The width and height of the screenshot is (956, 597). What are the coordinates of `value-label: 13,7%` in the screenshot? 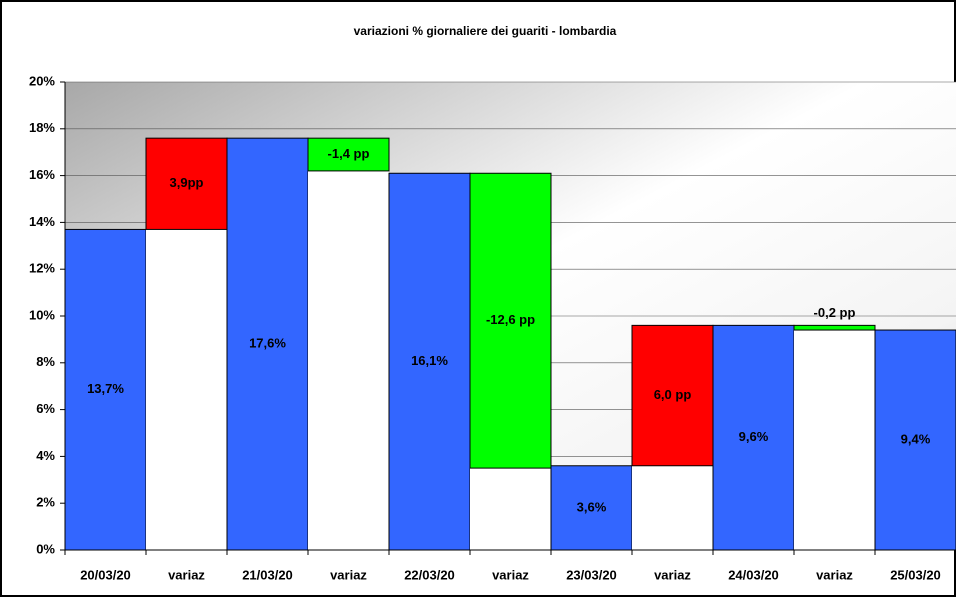 It's located at (105, 388).